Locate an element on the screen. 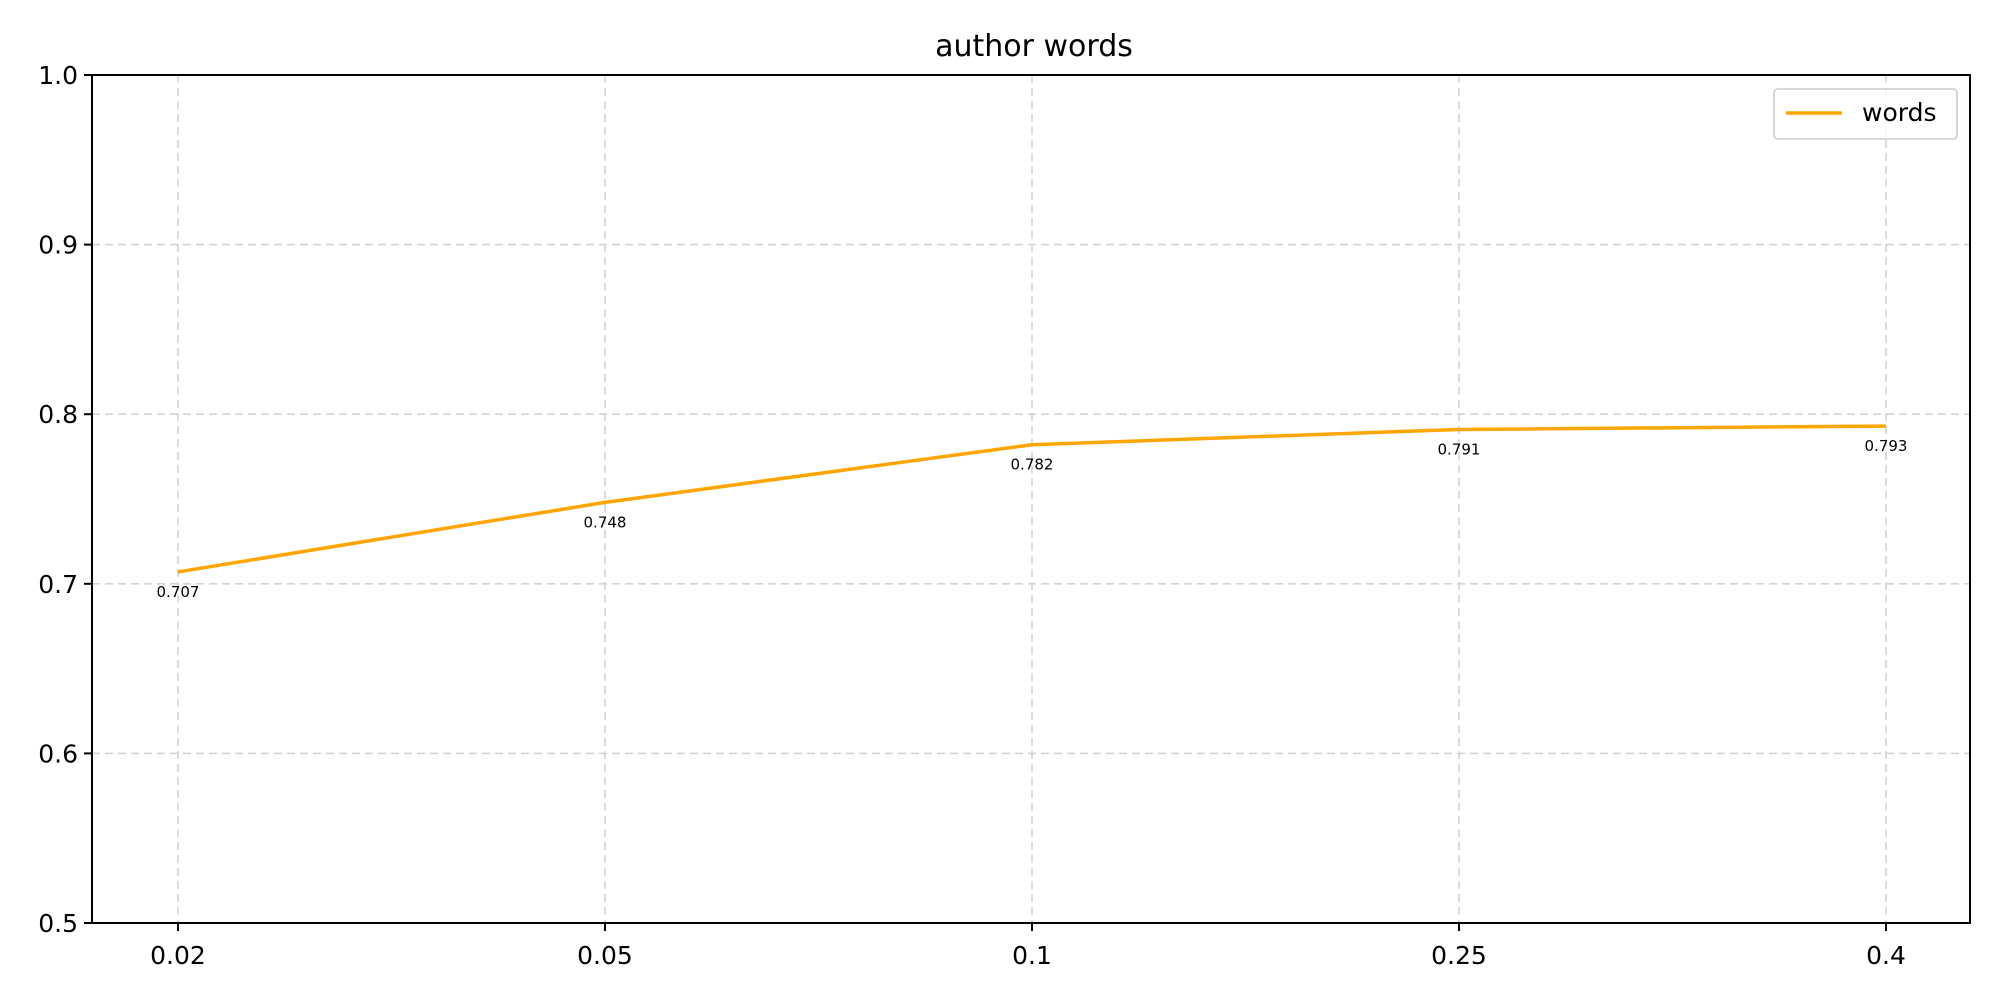 The image size is (2000, 1000). data-label: 0.748 is located at coordinates (605, 522).